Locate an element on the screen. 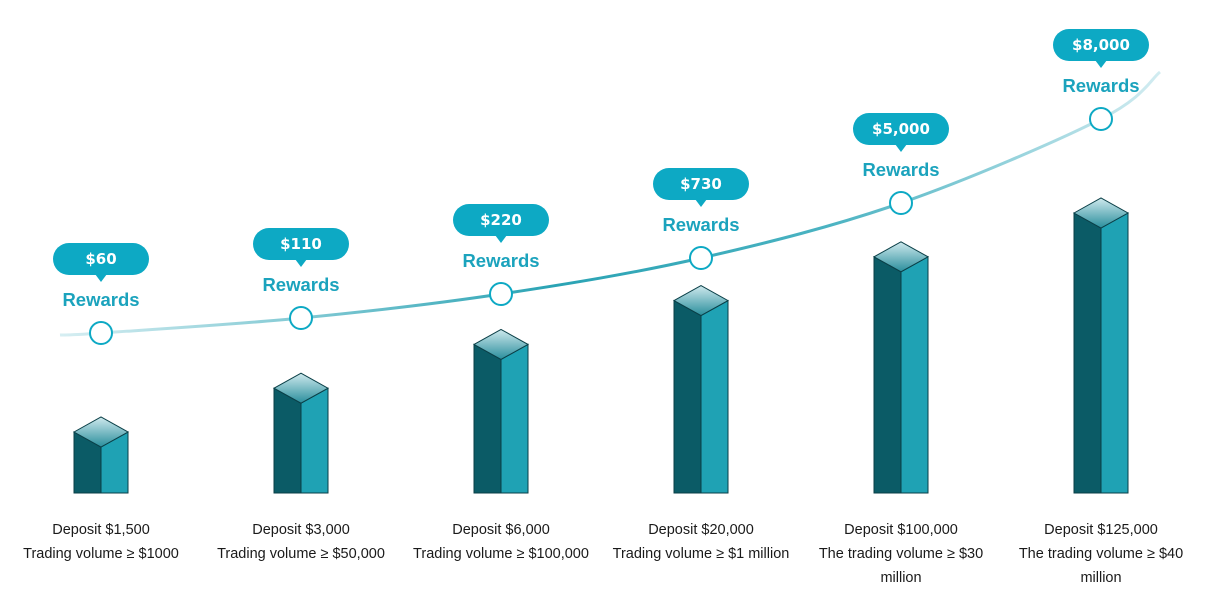  tier-label-line: Deposit $125,000 is located at coordinates (1101, 530).